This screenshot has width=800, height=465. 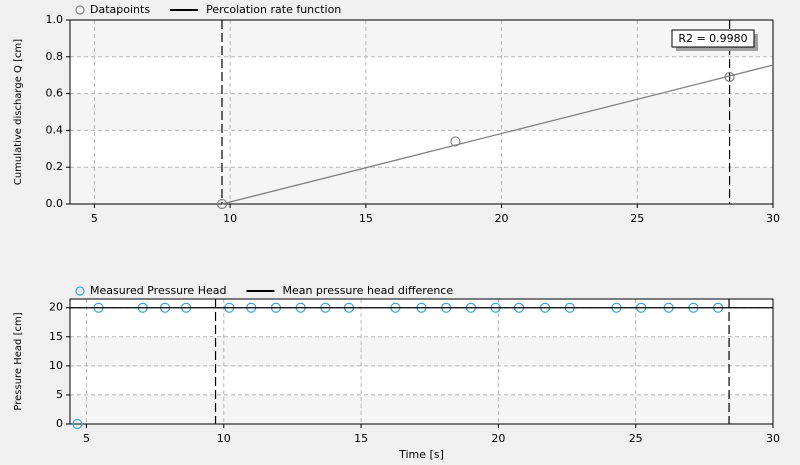 What do you see at coordinates (55, 166) in the screenshot?
I see `y-tick-label: 0.2` at bounding box center [55, 166].